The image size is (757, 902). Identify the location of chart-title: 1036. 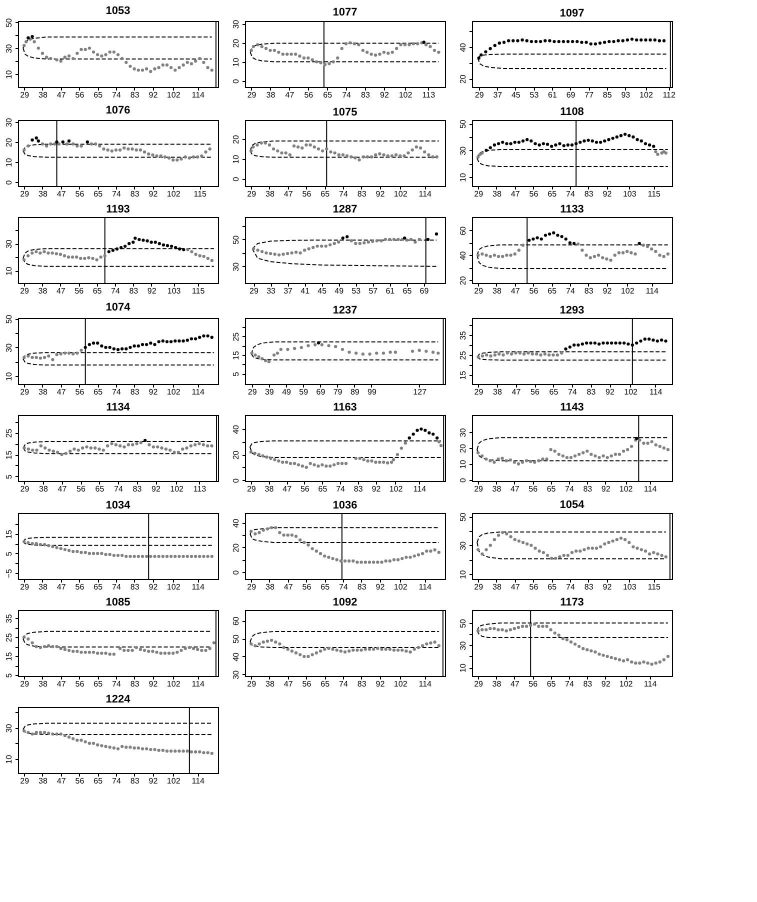
(345, 506).